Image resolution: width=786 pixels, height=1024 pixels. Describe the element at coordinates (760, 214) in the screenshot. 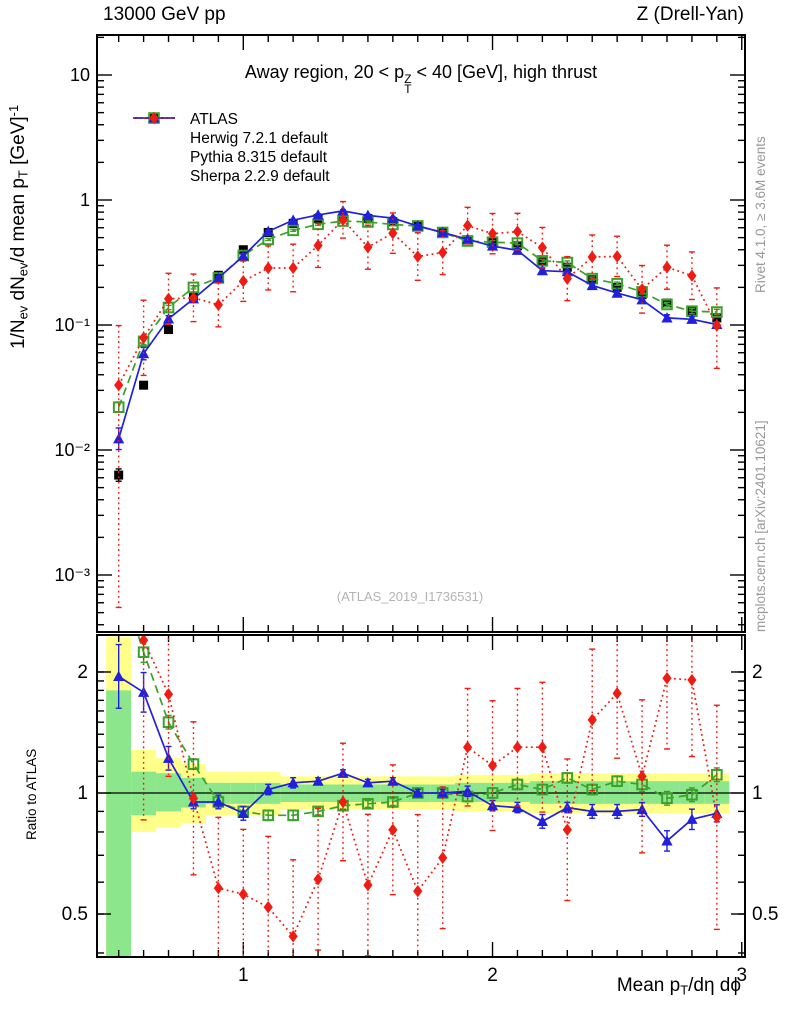

I see `rivet-version-note: Rivet 4.1.0, ≥ 3.6M events` at that location.